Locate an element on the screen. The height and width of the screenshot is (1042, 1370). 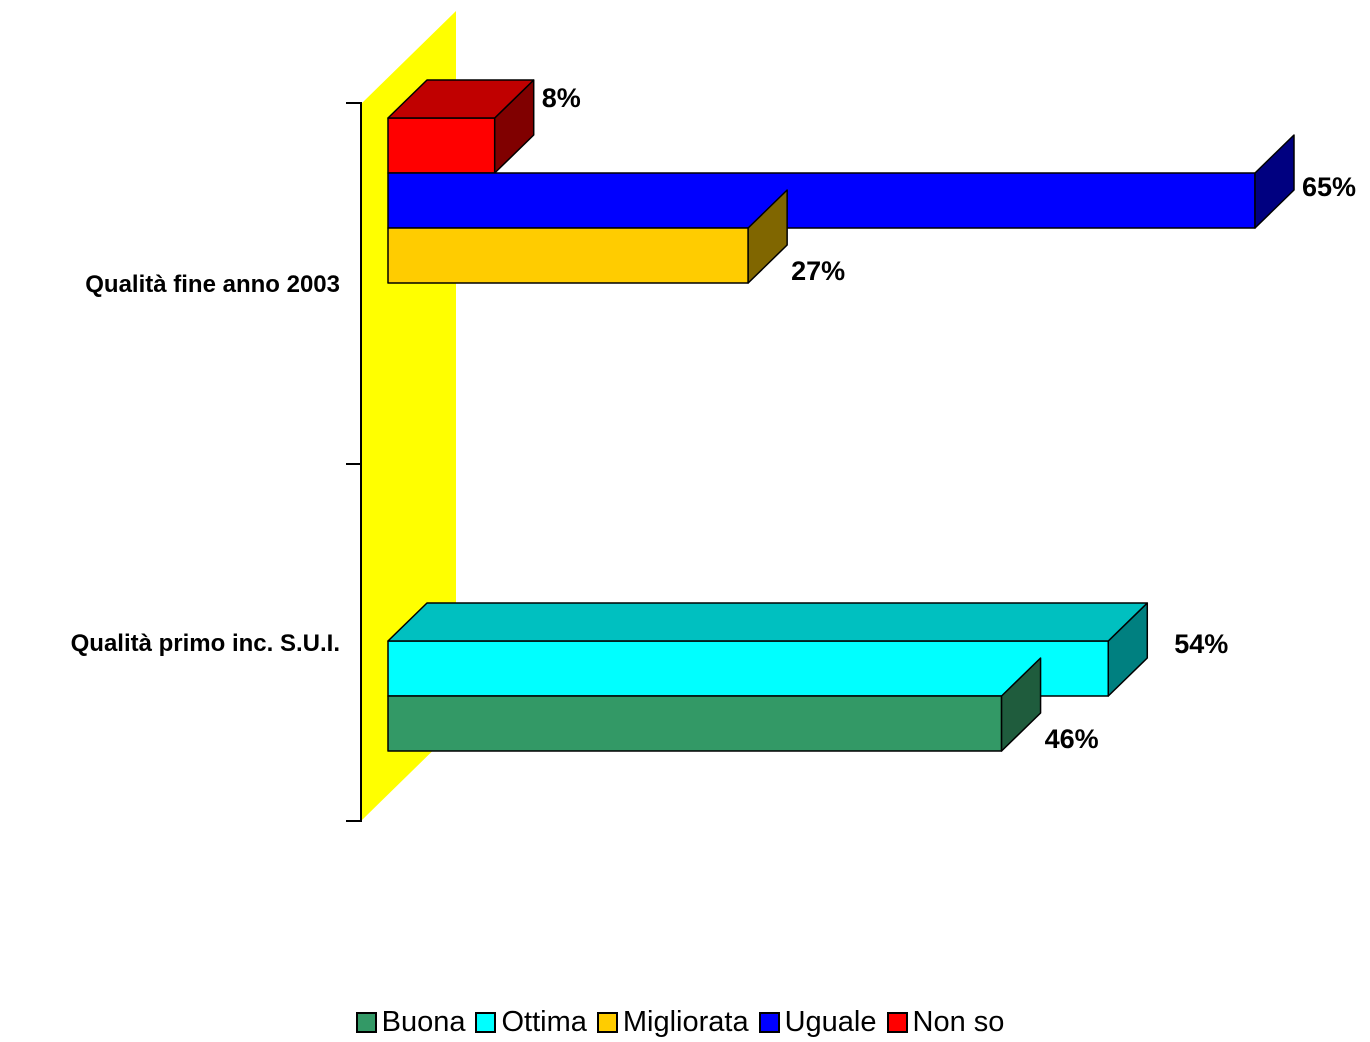
legend-swatch-ottima is located at coordinates (486, 1022).